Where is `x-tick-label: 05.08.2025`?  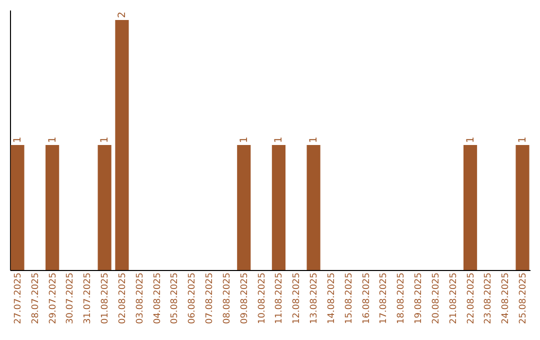
x-tick-label: 05.08.2025 is located at coordinates (175, 298).